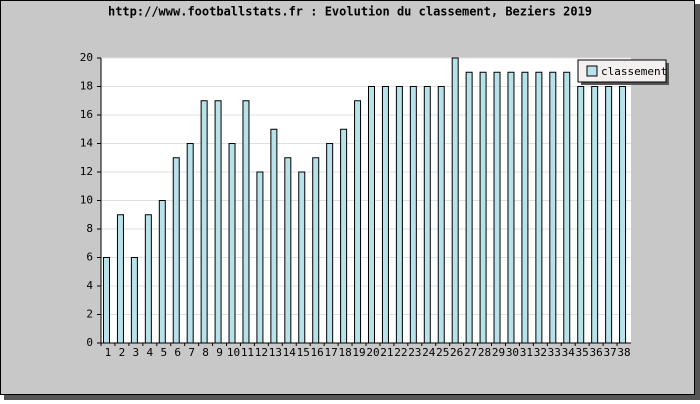 Image resolution: width=700 pixels, height=404 pixels. What do you see at coordinates (344, 352) in the screenshot?
I see `x-tick-label: 18` at bounding box center [344, 352].